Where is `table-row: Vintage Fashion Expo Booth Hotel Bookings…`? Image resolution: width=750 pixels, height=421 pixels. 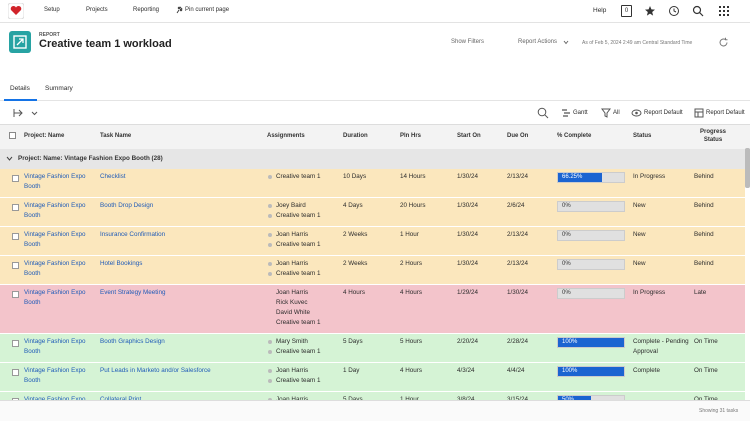
table-row: Vintage Fashion Expo Booth Hotel Bookings… is located at coordinates (372, 270).